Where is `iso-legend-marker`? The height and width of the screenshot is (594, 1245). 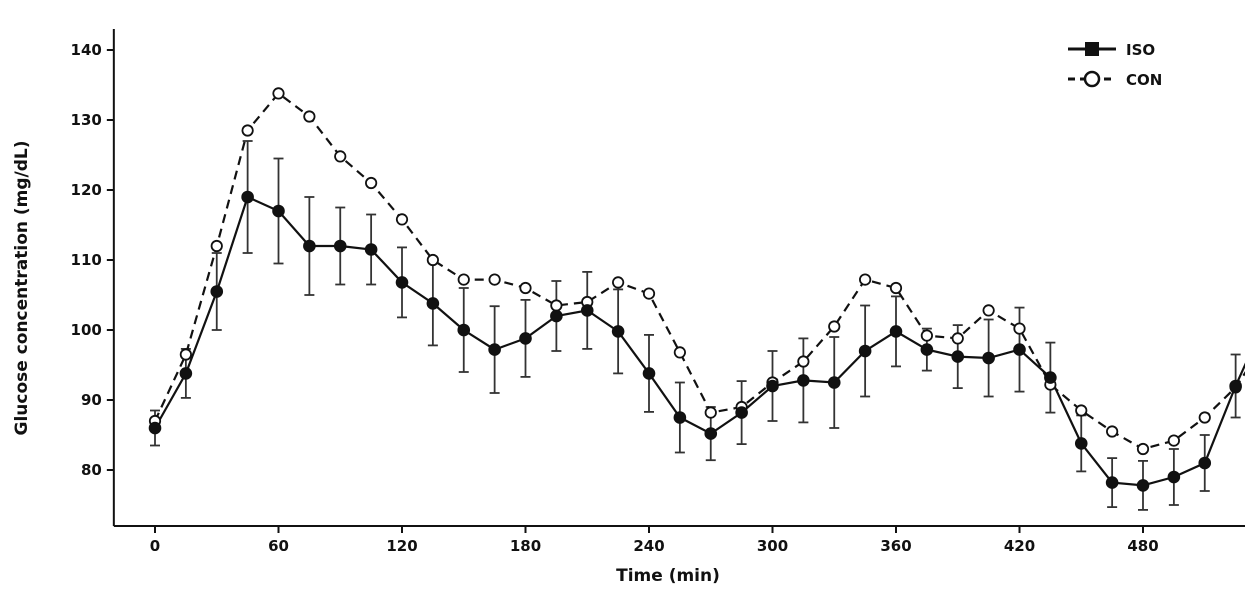
iso-legend-marker is located at coordinates (1092, 49).